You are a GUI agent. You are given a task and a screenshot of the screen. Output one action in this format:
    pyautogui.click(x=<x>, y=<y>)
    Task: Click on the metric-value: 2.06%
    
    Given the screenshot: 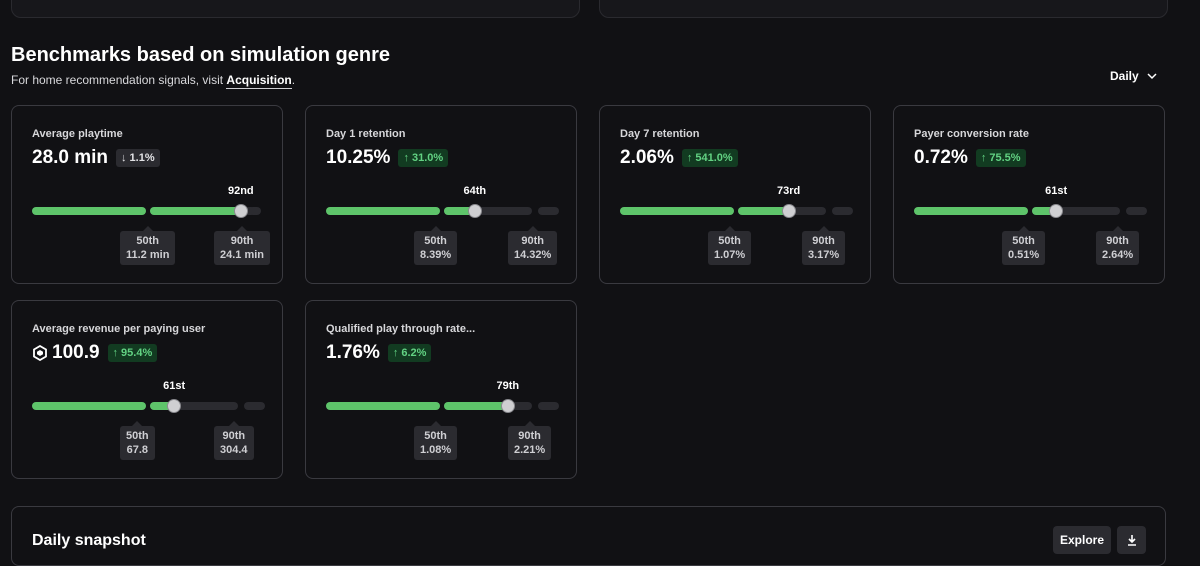 What is the action you would take?
    pyautogui.click(x=647, y=157)
    